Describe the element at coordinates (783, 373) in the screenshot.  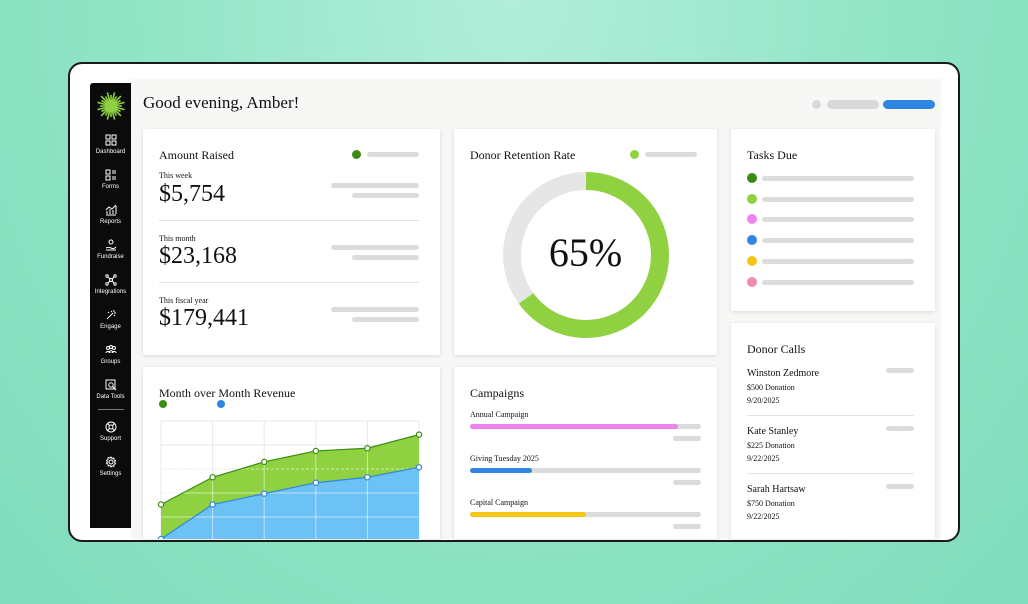
I see `donor-name: Winston Zedmore` at that location.